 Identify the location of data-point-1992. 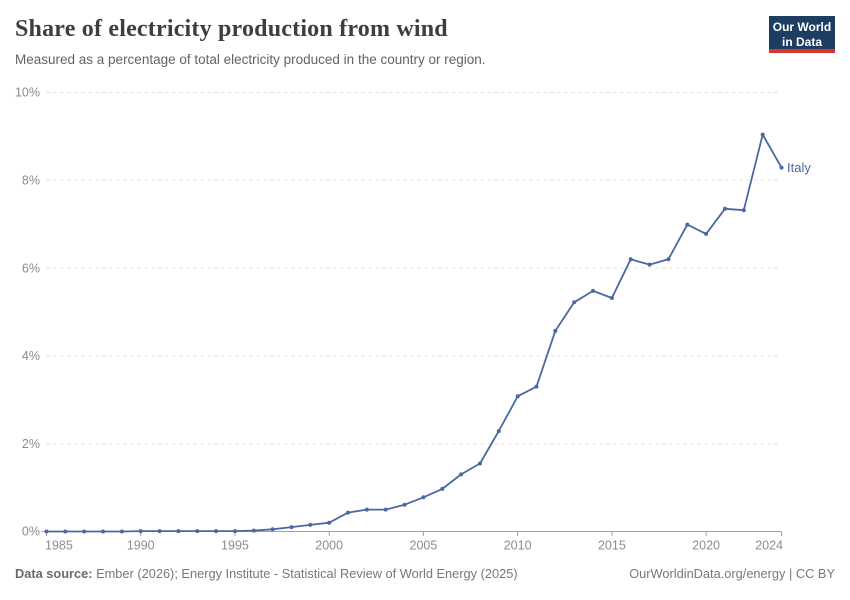
(178, 531).